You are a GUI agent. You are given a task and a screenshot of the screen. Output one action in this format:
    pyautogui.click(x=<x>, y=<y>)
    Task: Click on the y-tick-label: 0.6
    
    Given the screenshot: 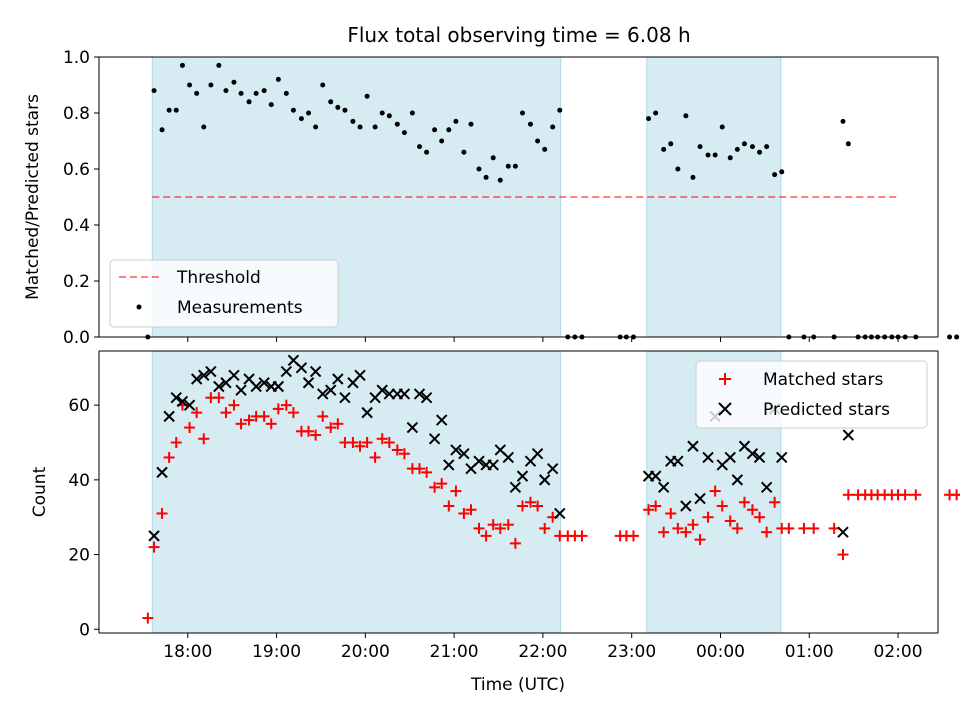 What is the action you would take?
    pyautogui.click(x=76, y=170)
    